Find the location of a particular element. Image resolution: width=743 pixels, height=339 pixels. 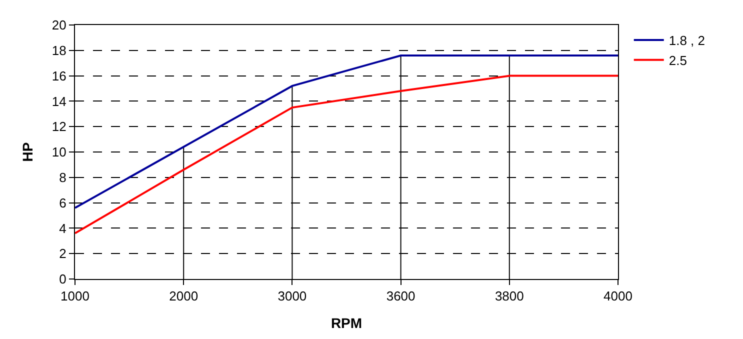

y-tick-label: 14 is located at coordinates (59, 101).